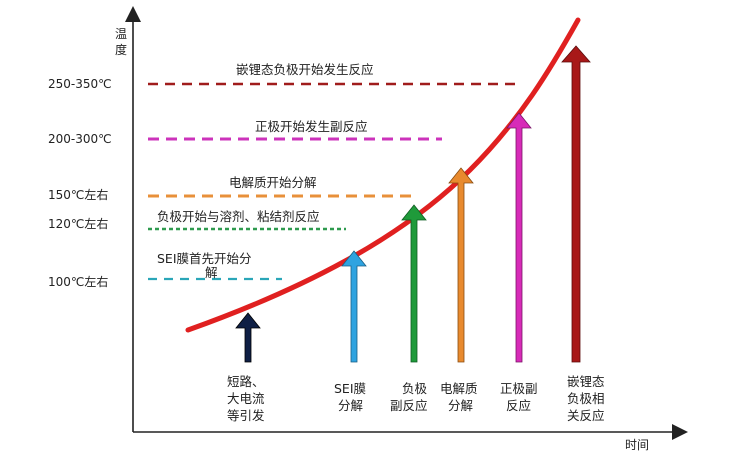 This screenshot has width=740, height=470. I want to click on arrow-label-short-1: 短路、, so click(246, 381).